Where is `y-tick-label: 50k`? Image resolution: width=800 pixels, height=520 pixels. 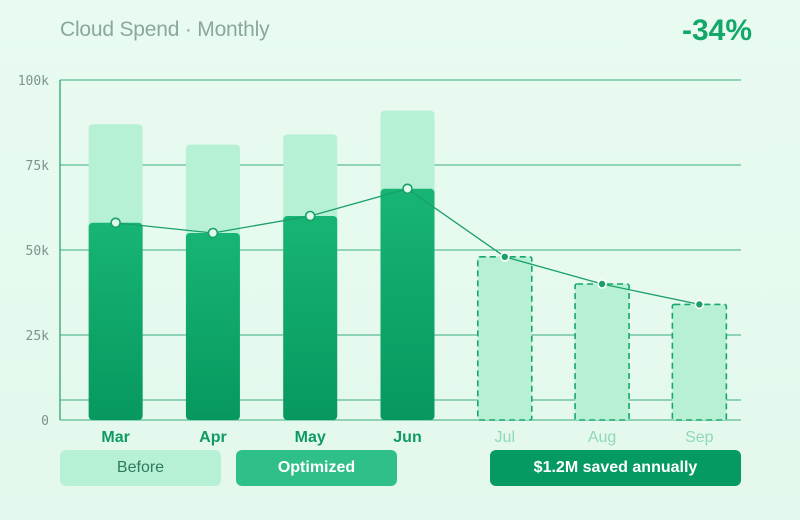
y-tick-label: 50k is located at coordinates (38, 251).